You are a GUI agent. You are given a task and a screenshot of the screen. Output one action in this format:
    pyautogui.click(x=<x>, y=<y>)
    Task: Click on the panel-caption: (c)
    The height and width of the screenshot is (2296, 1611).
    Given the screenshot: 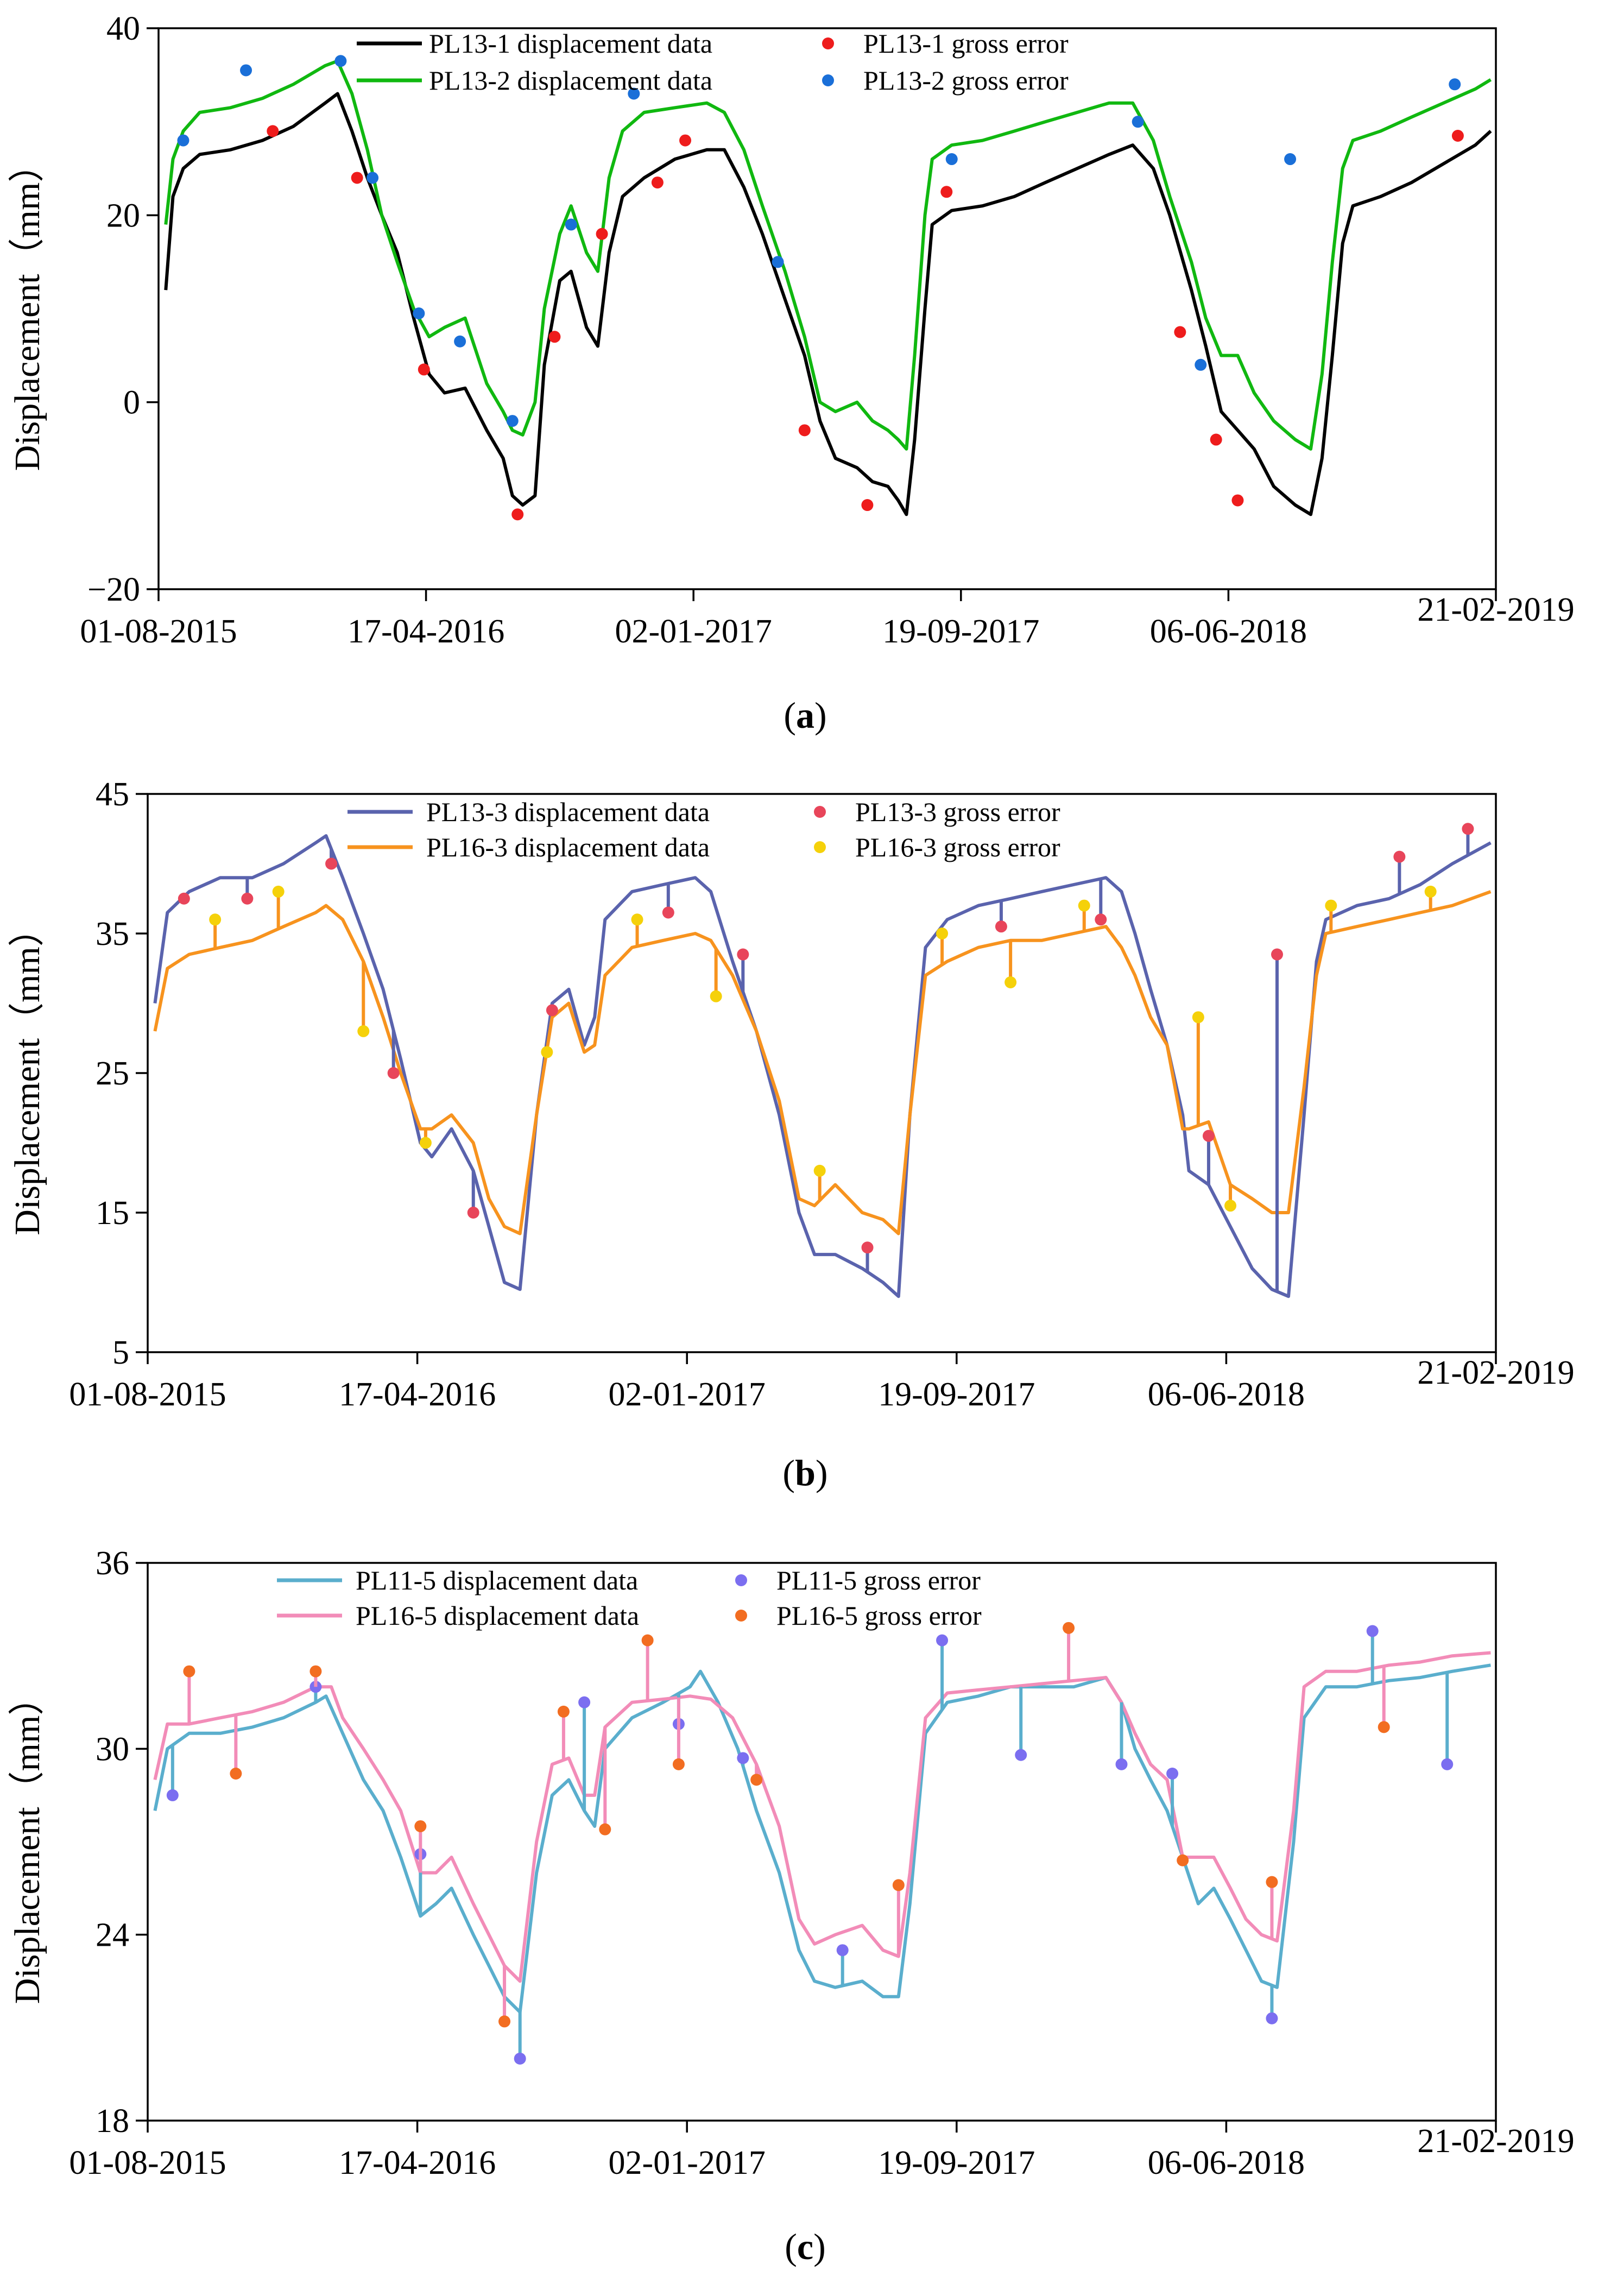 What is the action you would take?
    pyautogui.click(x=805, y=2246)
    